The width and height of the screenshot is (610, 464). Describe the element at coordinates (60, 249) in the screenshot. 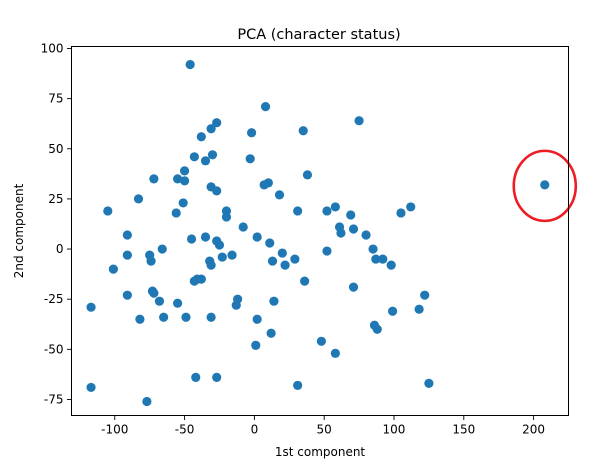

I see `y-tick-label: 0` at that location.